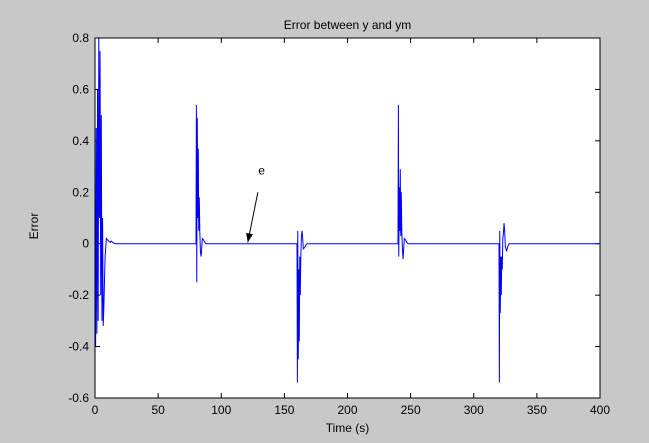 The image size is (649, 443). Describe the element at coordinates (78, 347) in the screenshot. I see `y-tick-label: -0.4` at that location.